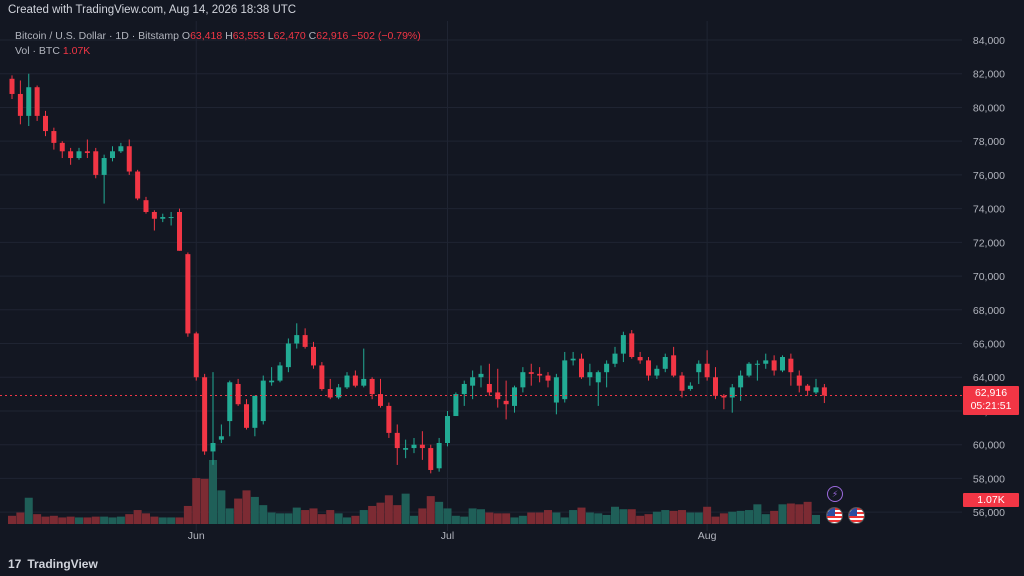  Describe the element at coordinates (989, 210) in the screenshot. I see `y-tick-label: 74,000` at that location.